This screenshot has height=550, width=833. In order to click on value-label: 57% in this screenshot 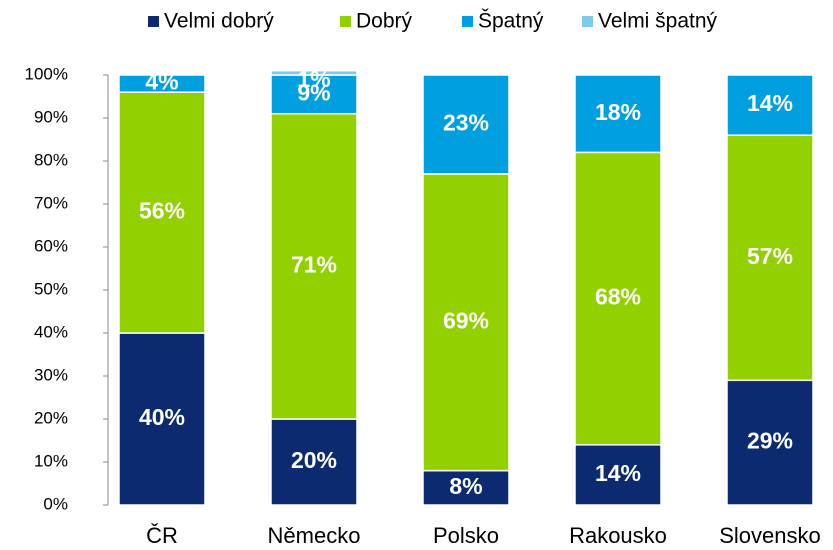, I will do `click(770, 256)`.